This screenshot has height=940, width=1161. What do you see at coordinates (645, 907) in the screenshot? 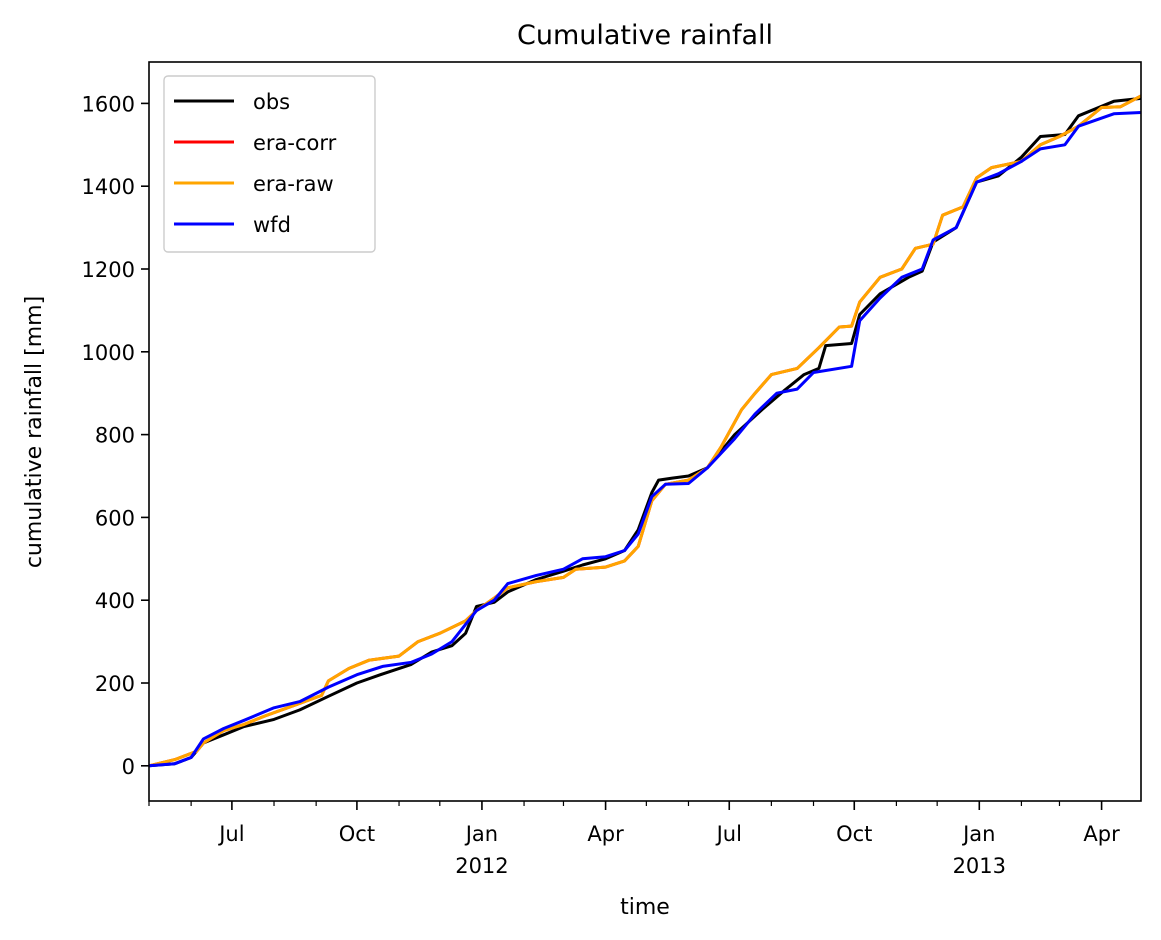
I see `x-axis-label: time` at bounding box center [645, 907].